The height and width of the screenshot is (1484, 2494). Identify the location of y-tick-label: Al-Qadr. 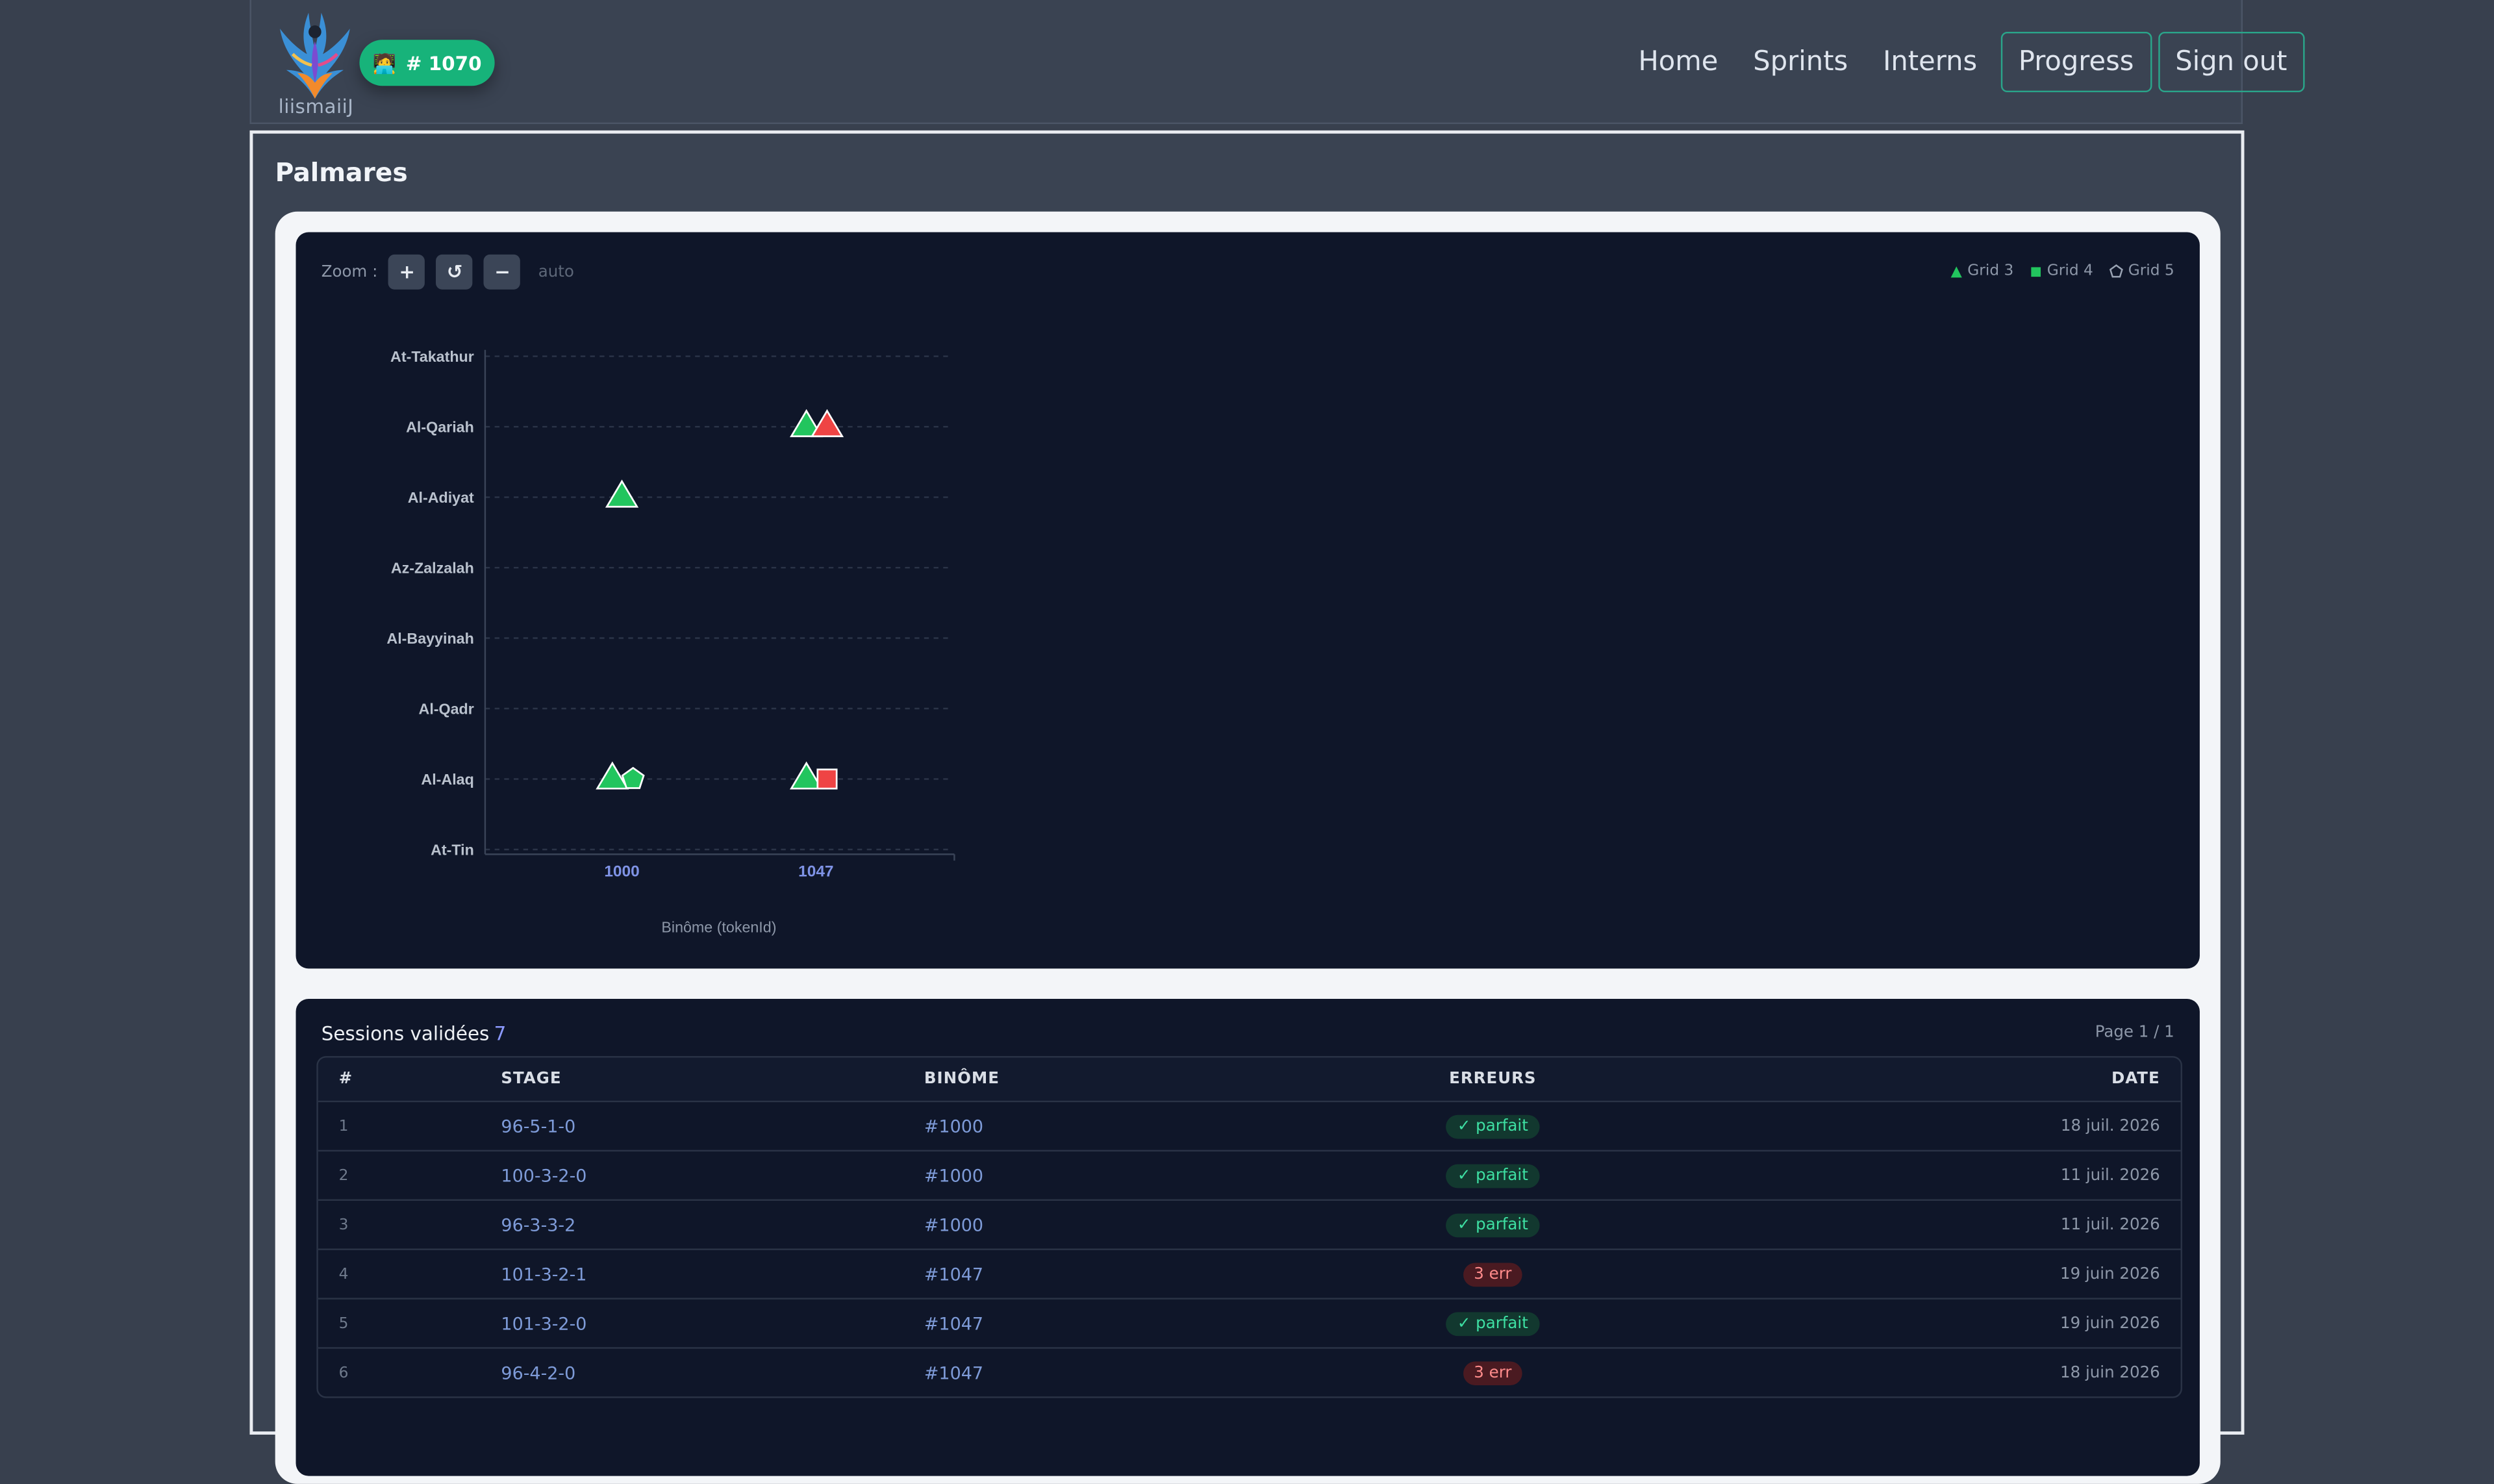
(447, 709).